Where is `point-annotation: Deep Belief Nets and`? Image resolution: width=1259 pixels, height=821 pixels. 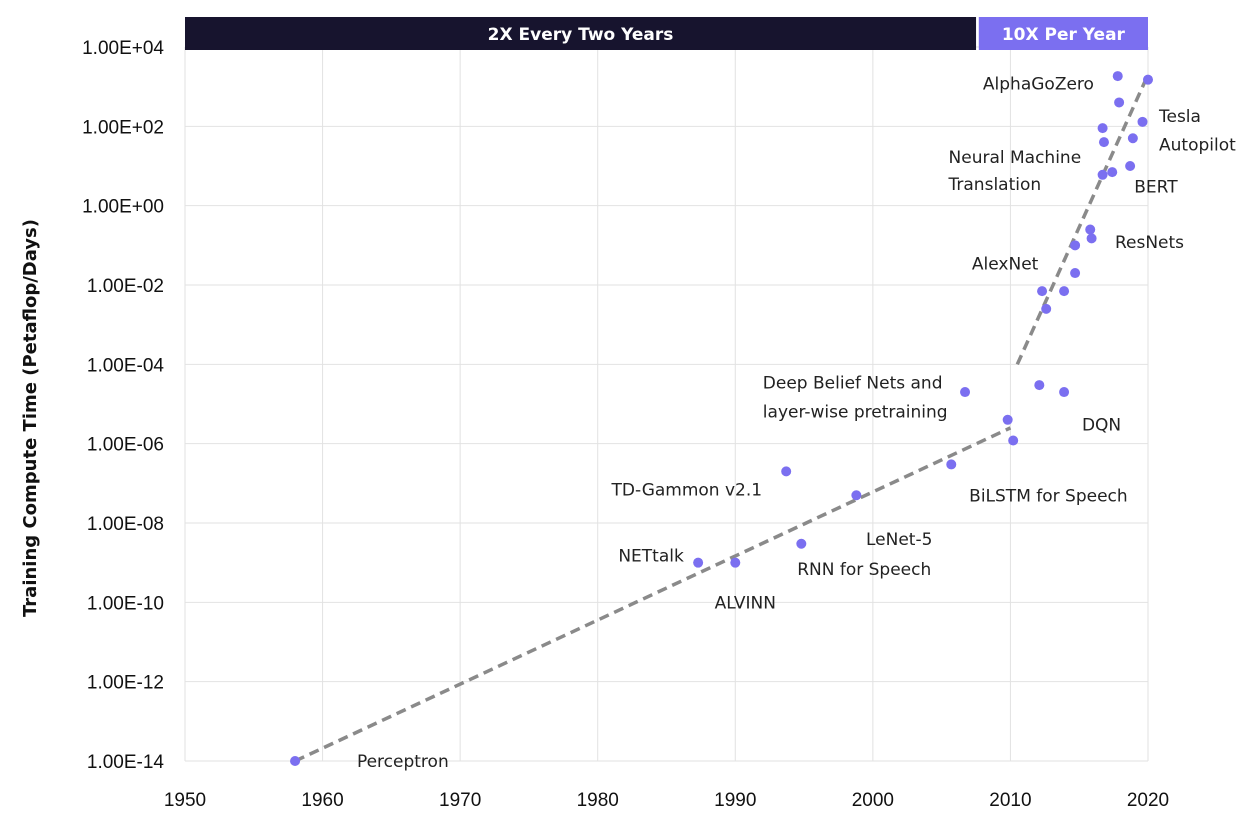 point-annotation: Deep Belief Nets and is located at coordinates (853, 383).